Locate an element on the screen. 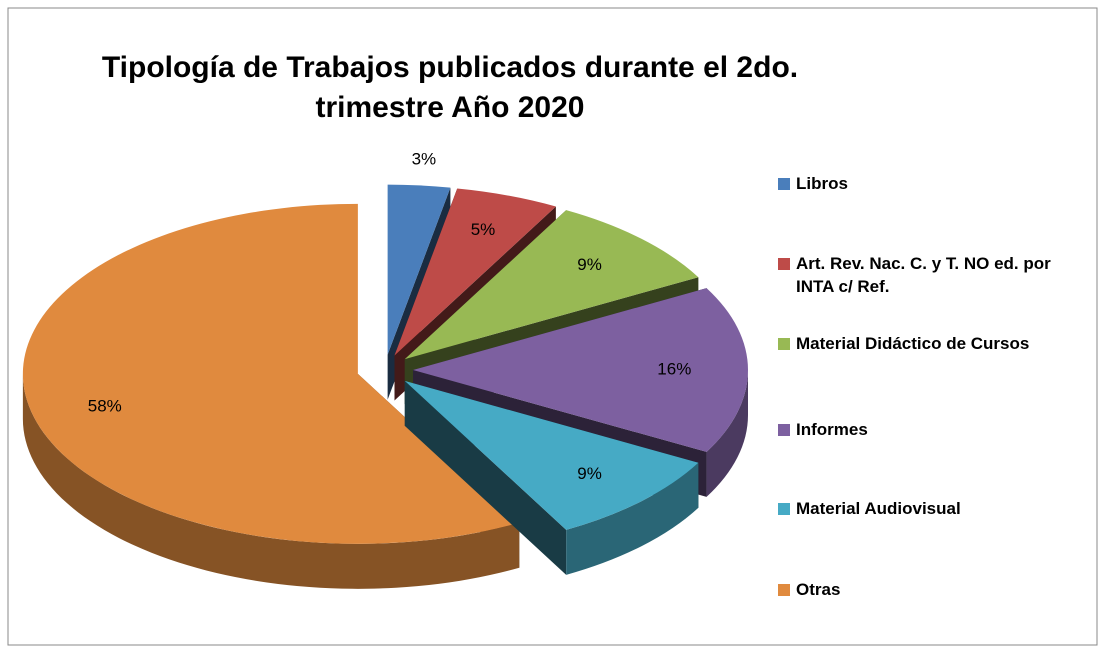 This screenshot has height=653, width=1105. legend-item: Material Audiovisual is located at coordinates (927, 508).